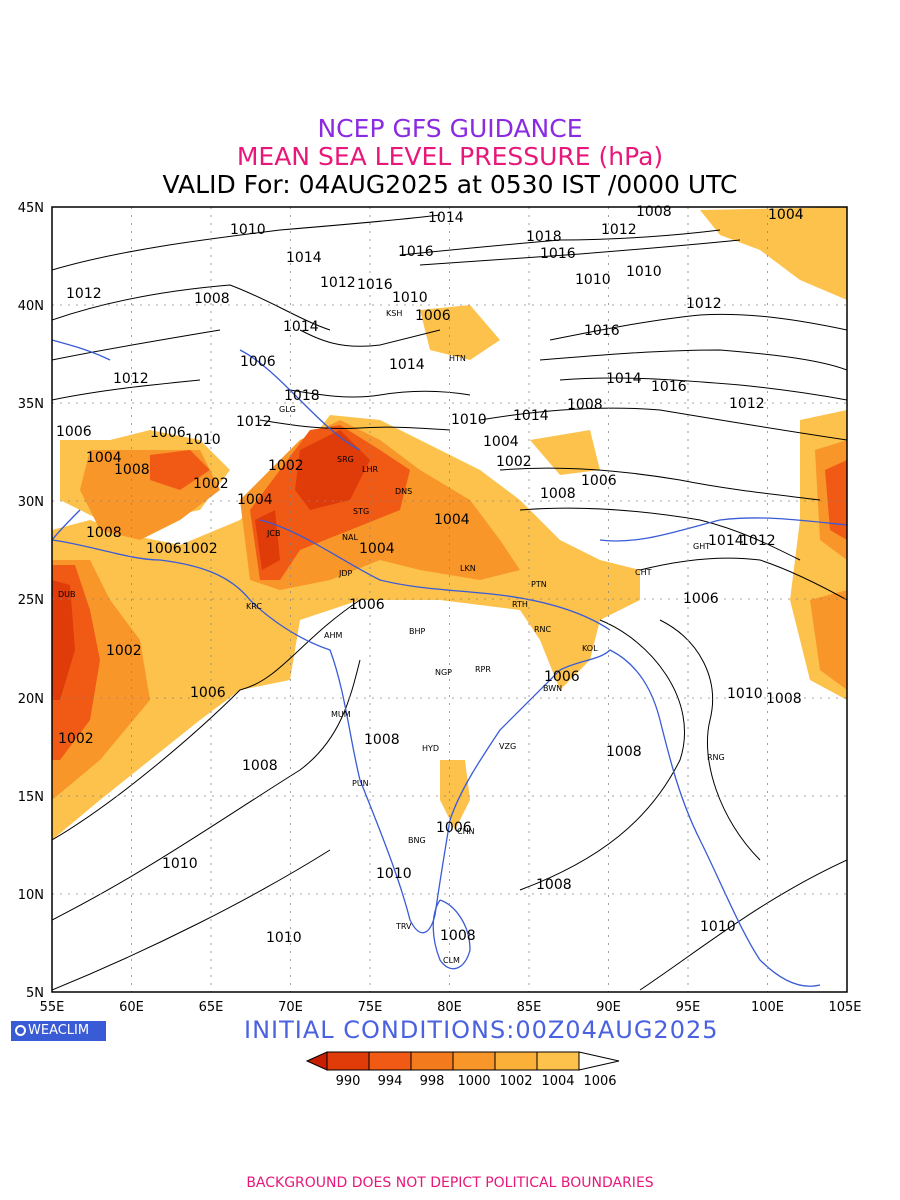  Describe the element at coordinates (468, 568) in the screenshot. I see `city-label: LKN` at that location.